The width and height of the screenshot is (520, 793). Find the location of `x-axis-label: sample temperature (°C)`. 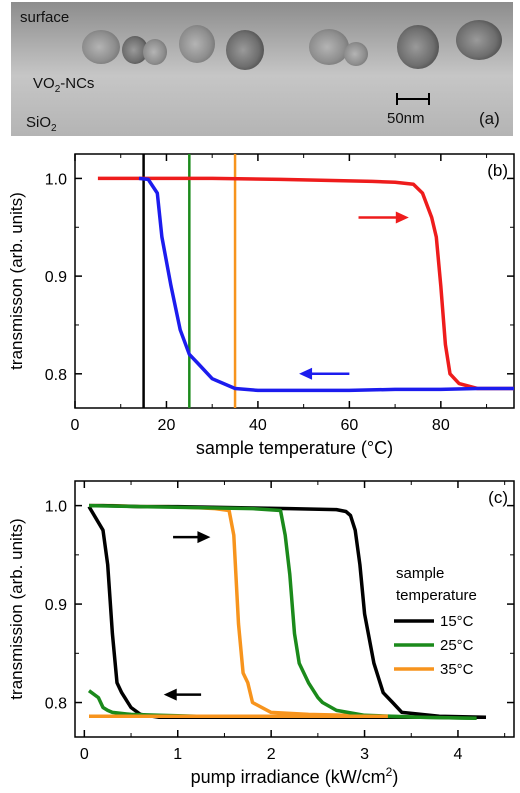

x-axis-label: sample temperature (°C) is located at coordinates (294, 448).